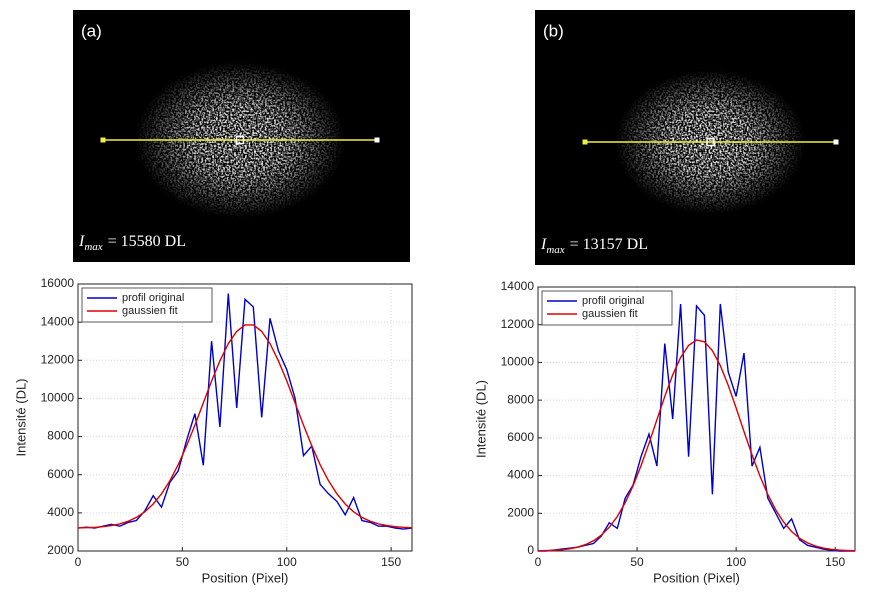  Describe the element at coordinates (91, 30) in the screenshot. I see `panel-label: (a)` at that location.